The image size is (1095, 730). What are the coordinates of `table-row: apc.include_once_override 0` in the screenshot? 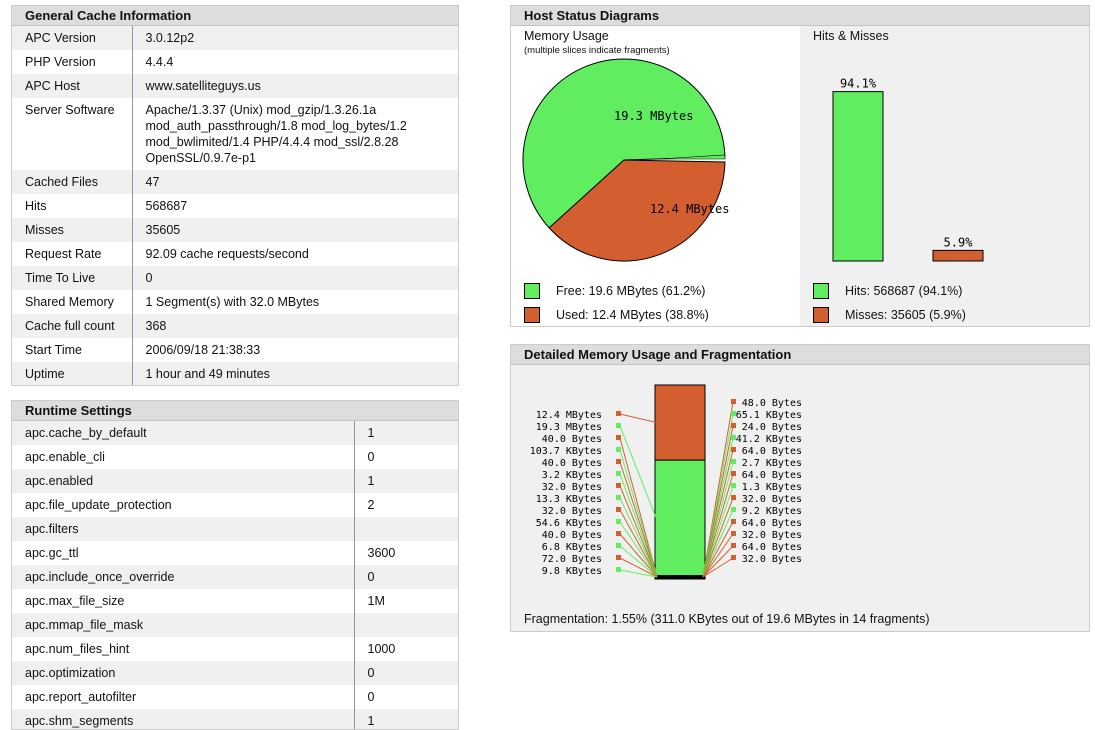 It's located at (235, 577).